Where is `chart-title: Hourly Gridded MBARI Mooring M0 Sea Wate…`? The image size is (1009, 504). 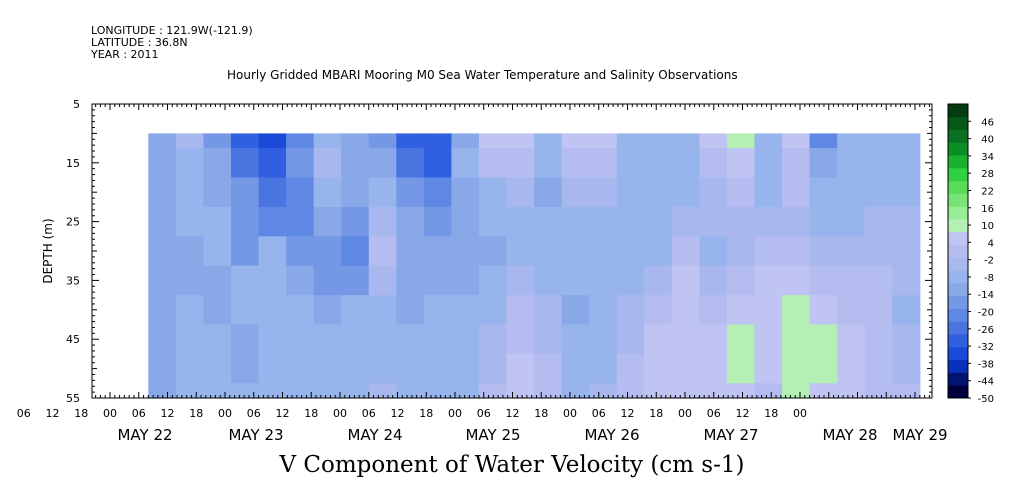
chart-title: Hourly Gridded MBARI Mooring M0 Sea Wate… is located at coordinates (482, 75).